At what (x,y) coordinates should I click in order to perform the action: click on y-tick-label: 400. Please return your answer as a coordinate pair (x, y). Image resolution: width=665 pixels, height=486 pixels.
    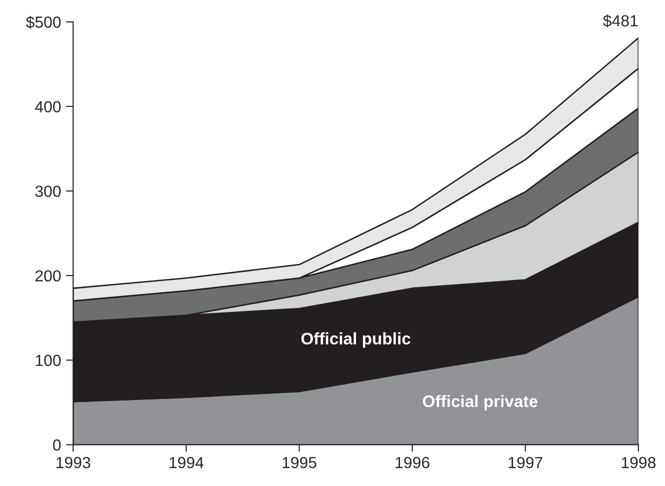
    Looking at the image, I should click on (48, 106).